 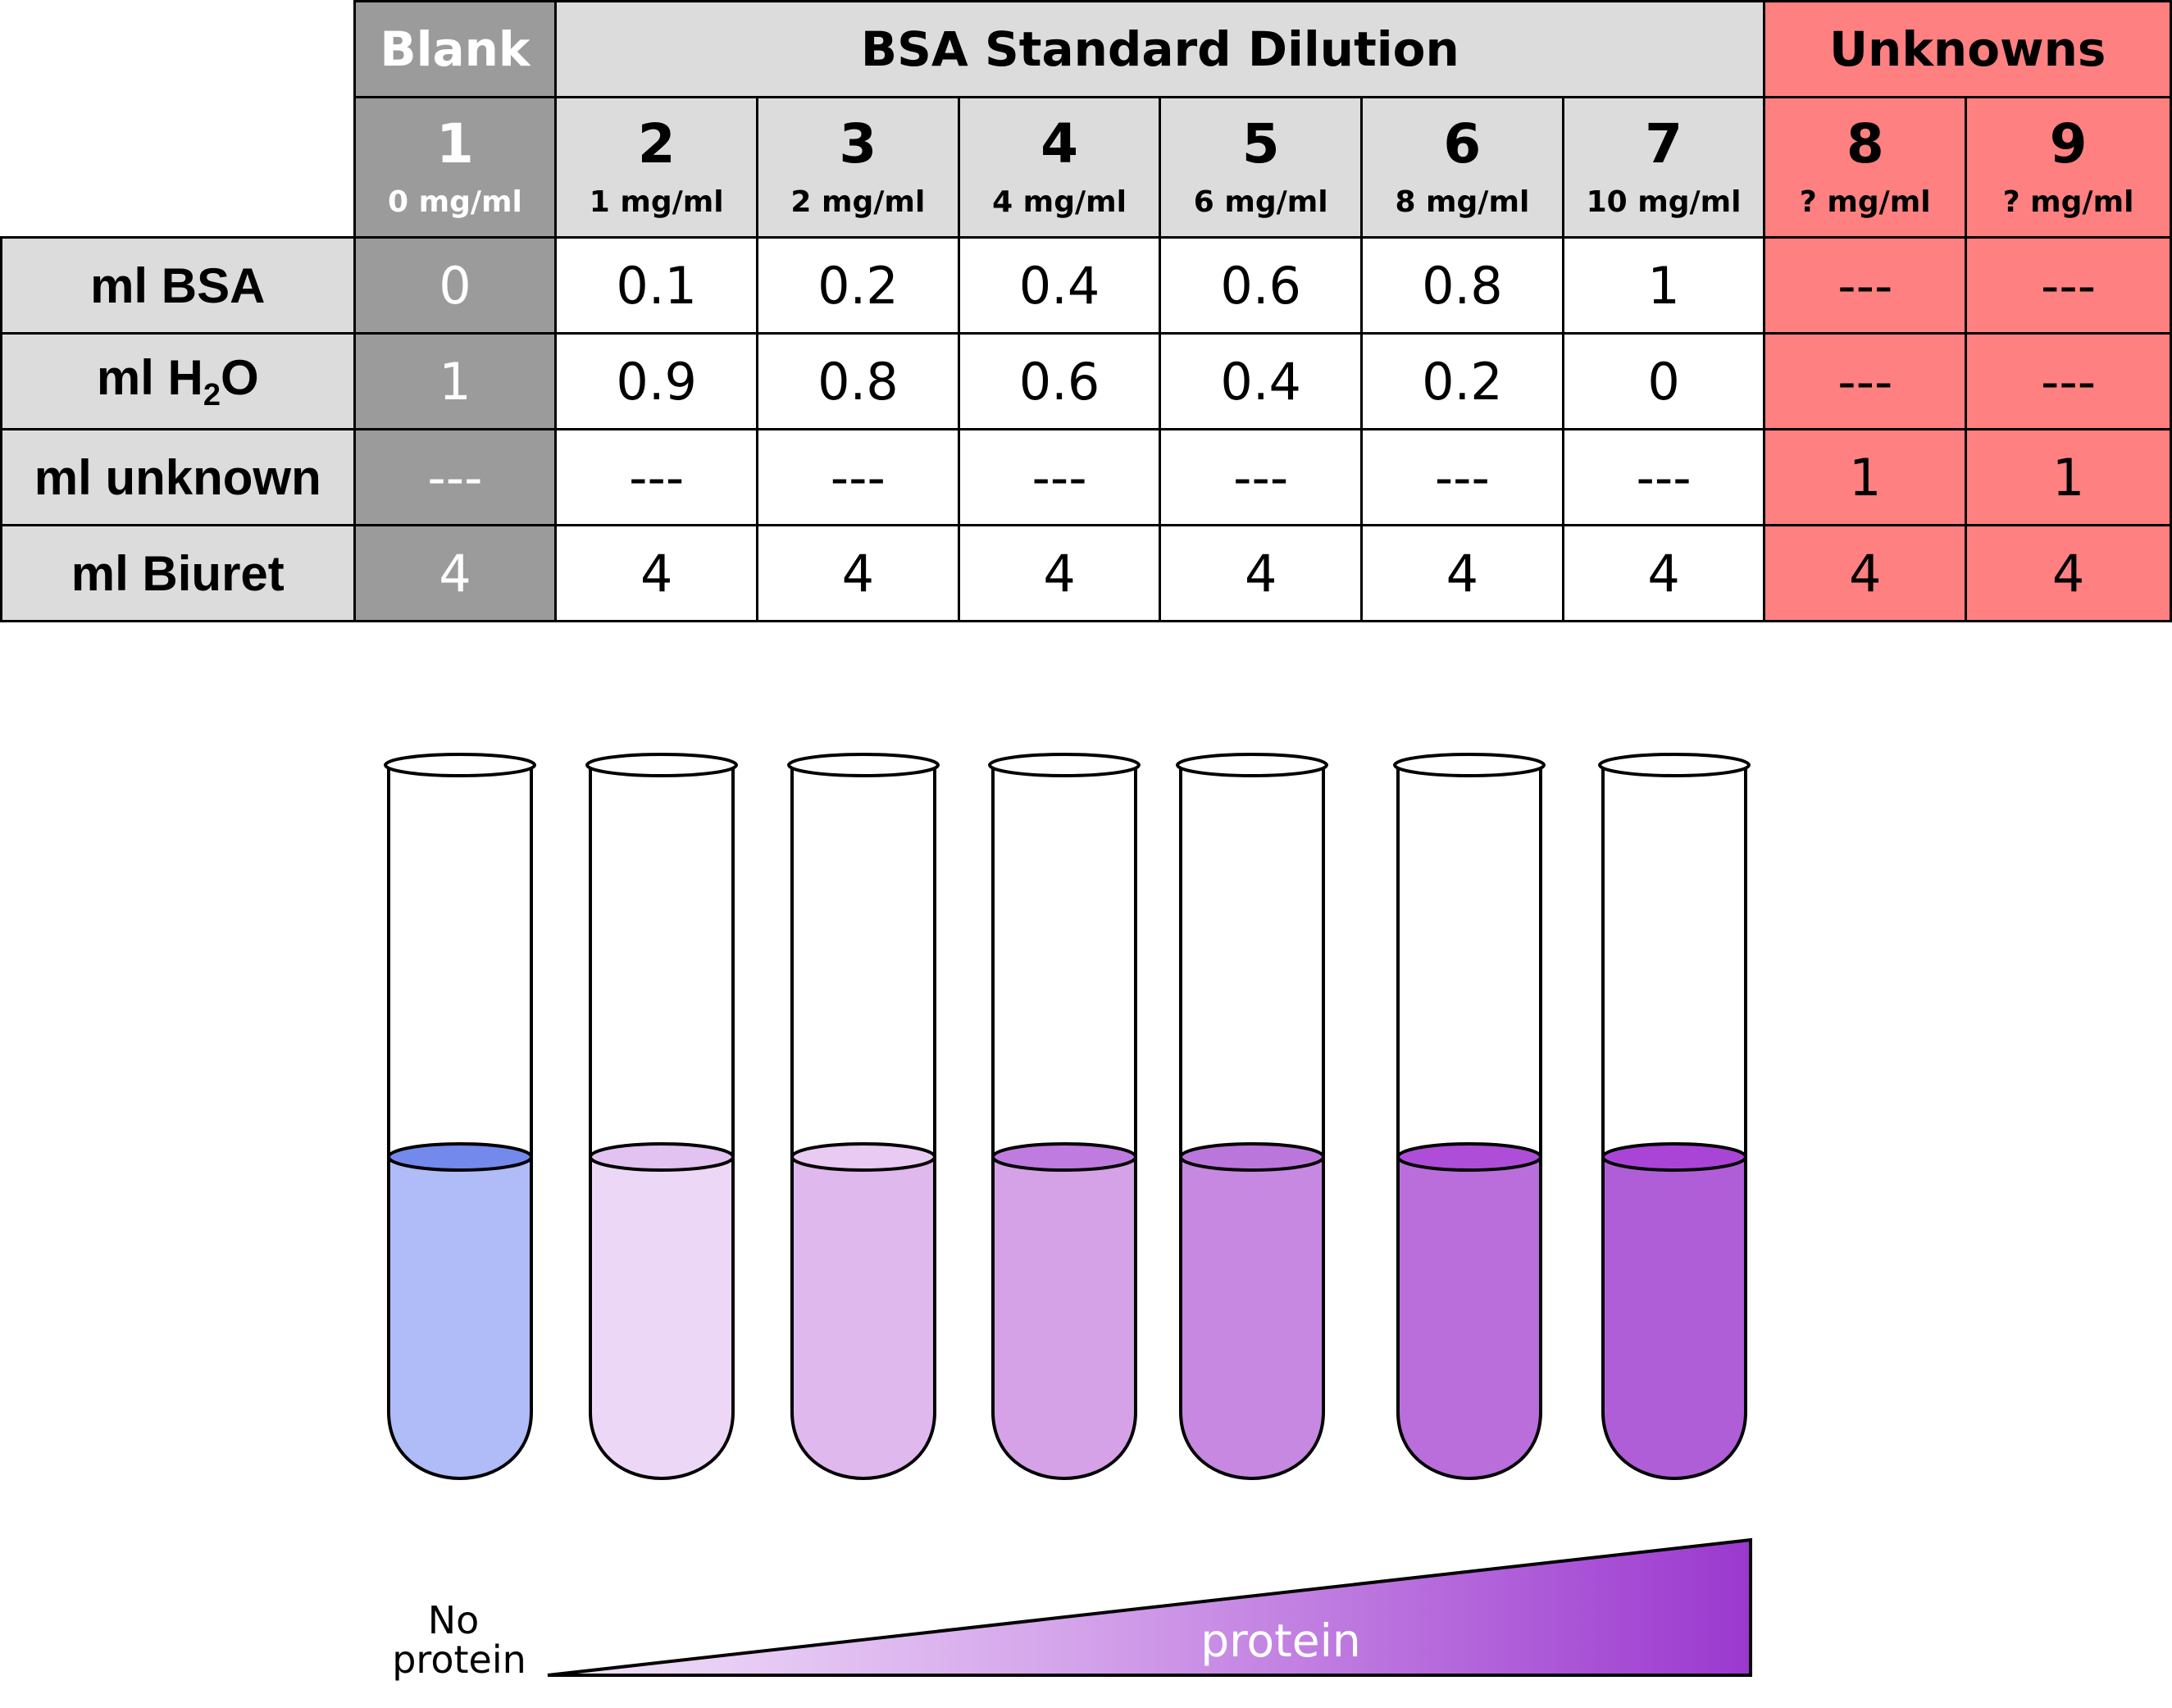 What do you see at coordinates (455, 202) in the screenshot?
I see `column-concentration: 0 mg/ml` at bounding box center [455, 202].